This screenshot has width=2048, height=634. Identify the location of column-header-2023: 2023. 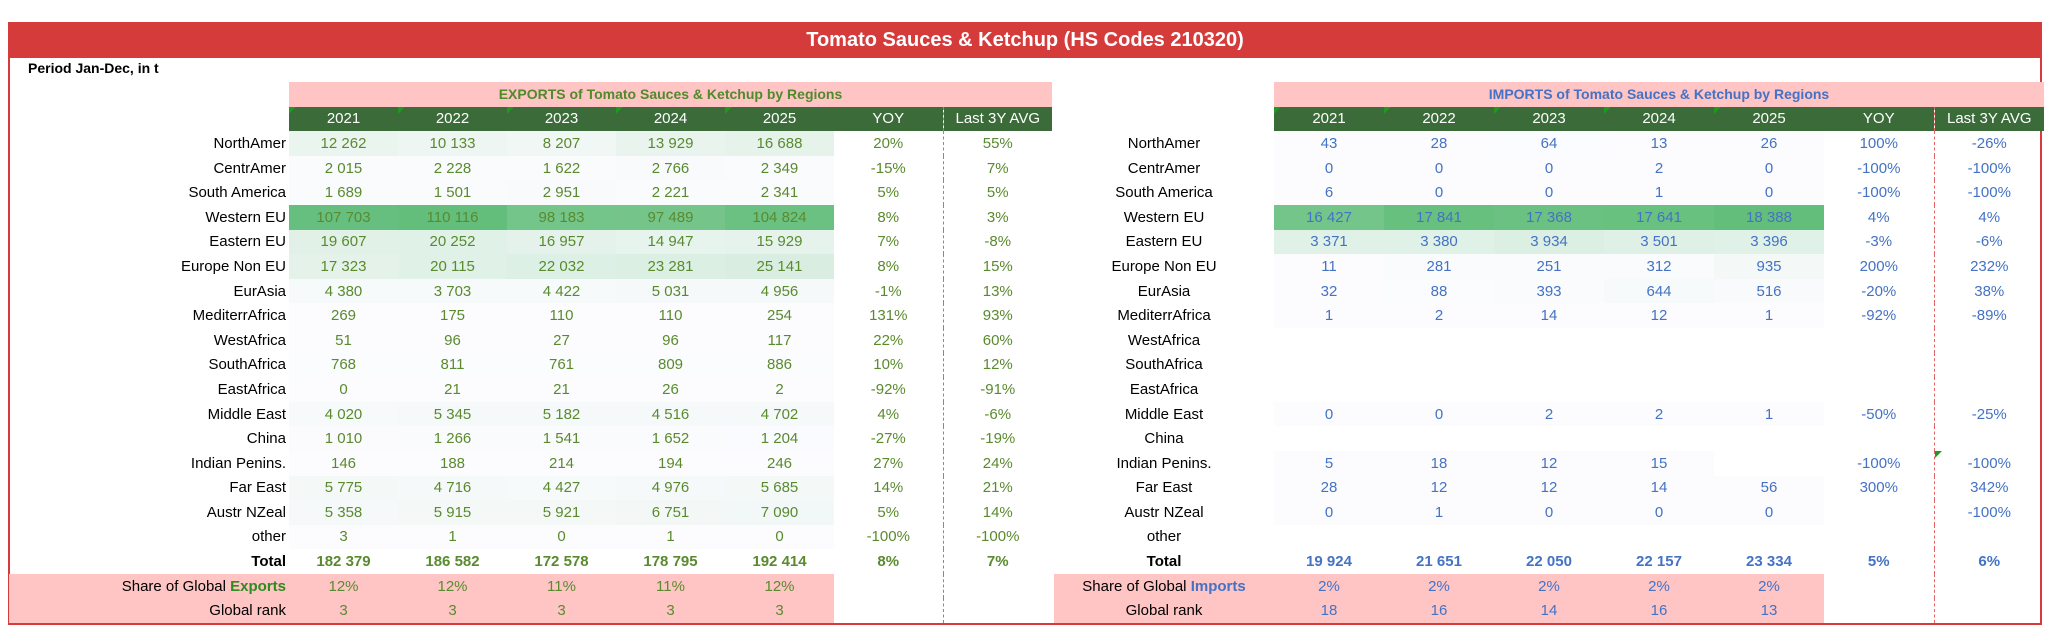
(561, 119).